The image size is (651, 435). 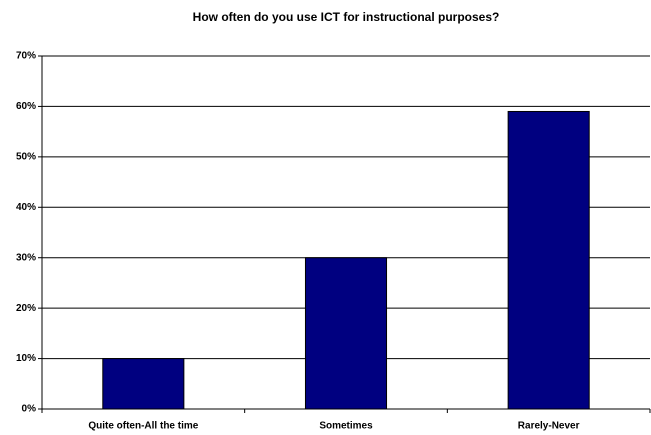 I want to click on x-tick-label: Sometimes, so click(x=346, y=426).